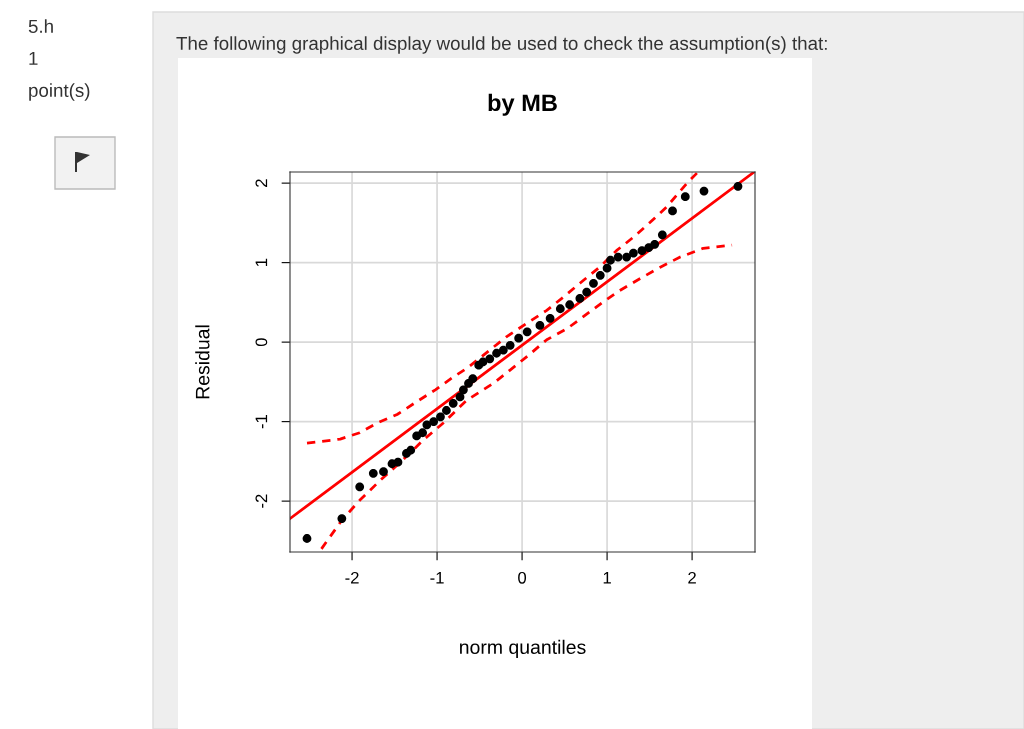  What do you see at coordinates (522, 577) in the screenshot?
I see `x-tick-label: 0` at bounding box center [522, 577].